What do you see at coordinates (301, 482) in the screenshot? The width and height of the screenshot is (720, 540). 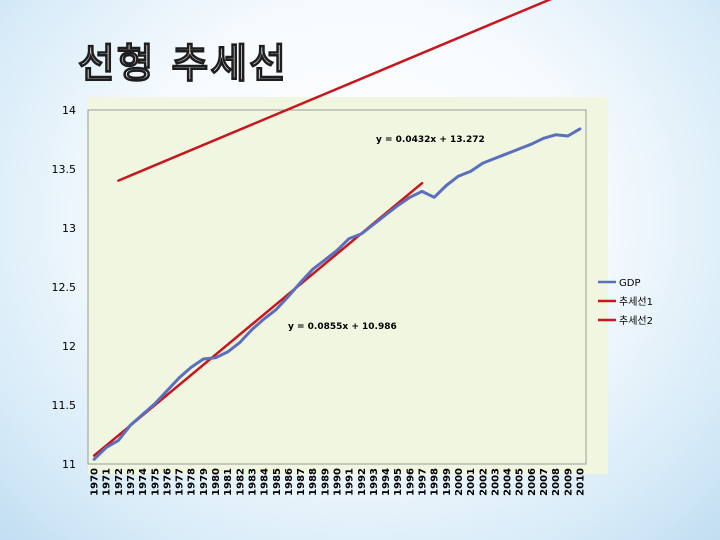 I see `x-tick-label: 1987` at bounding box center [301, 482].